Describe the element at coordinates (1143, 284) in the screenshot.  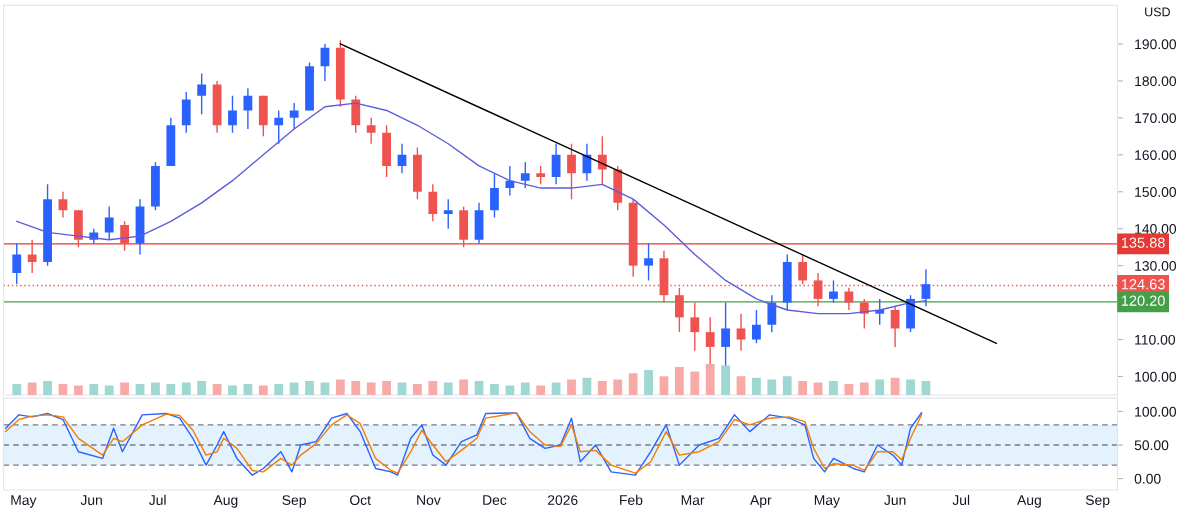
I see `ref-line-label: 124.63` at that location.